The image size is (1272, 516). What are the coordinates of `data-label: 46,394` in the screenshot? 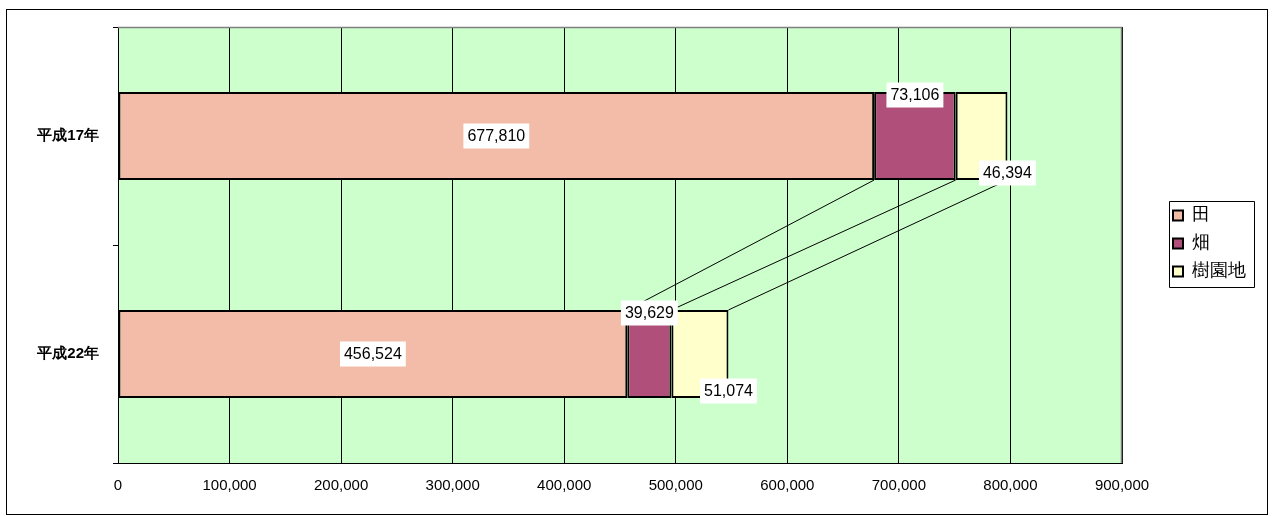 It's located at (1007, 173).